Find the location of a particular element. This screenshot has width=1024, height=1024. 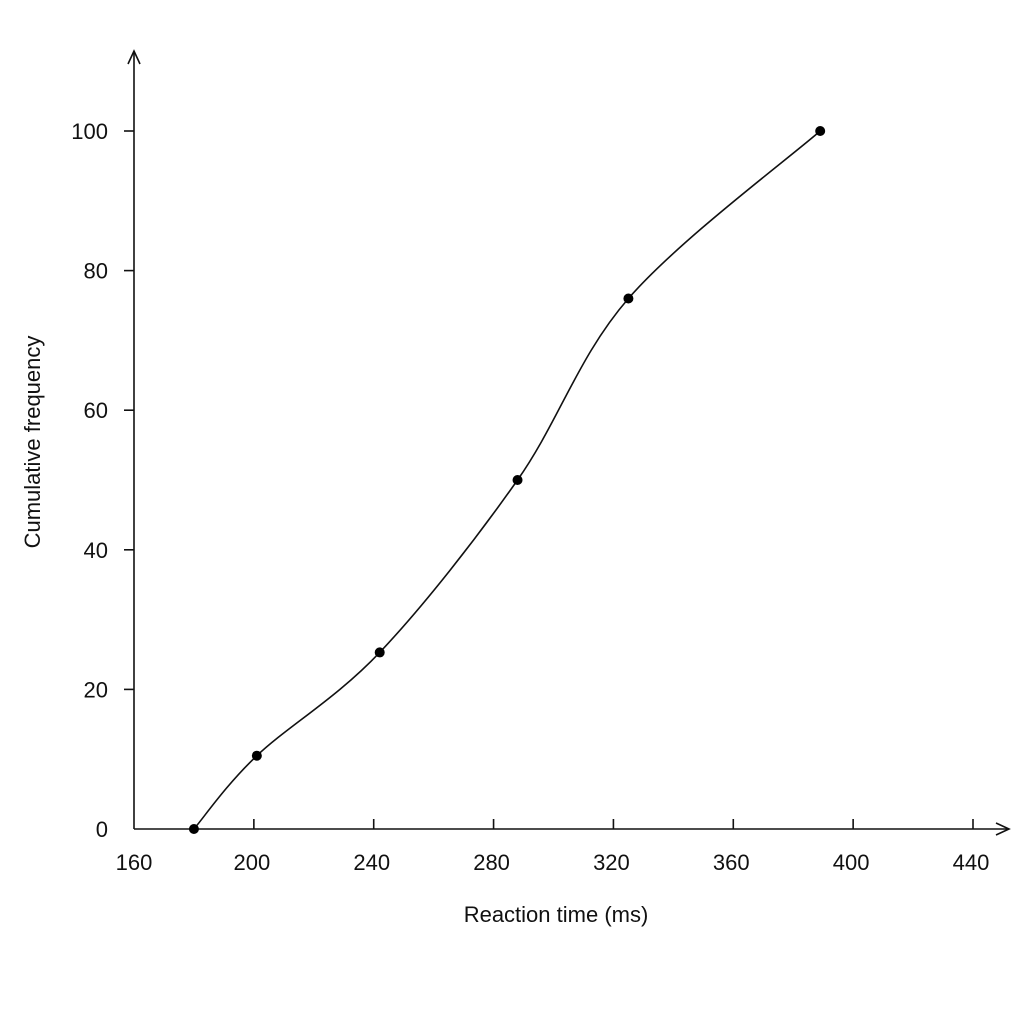

y-tick-label: 100 is located at coordinates (89, 131).